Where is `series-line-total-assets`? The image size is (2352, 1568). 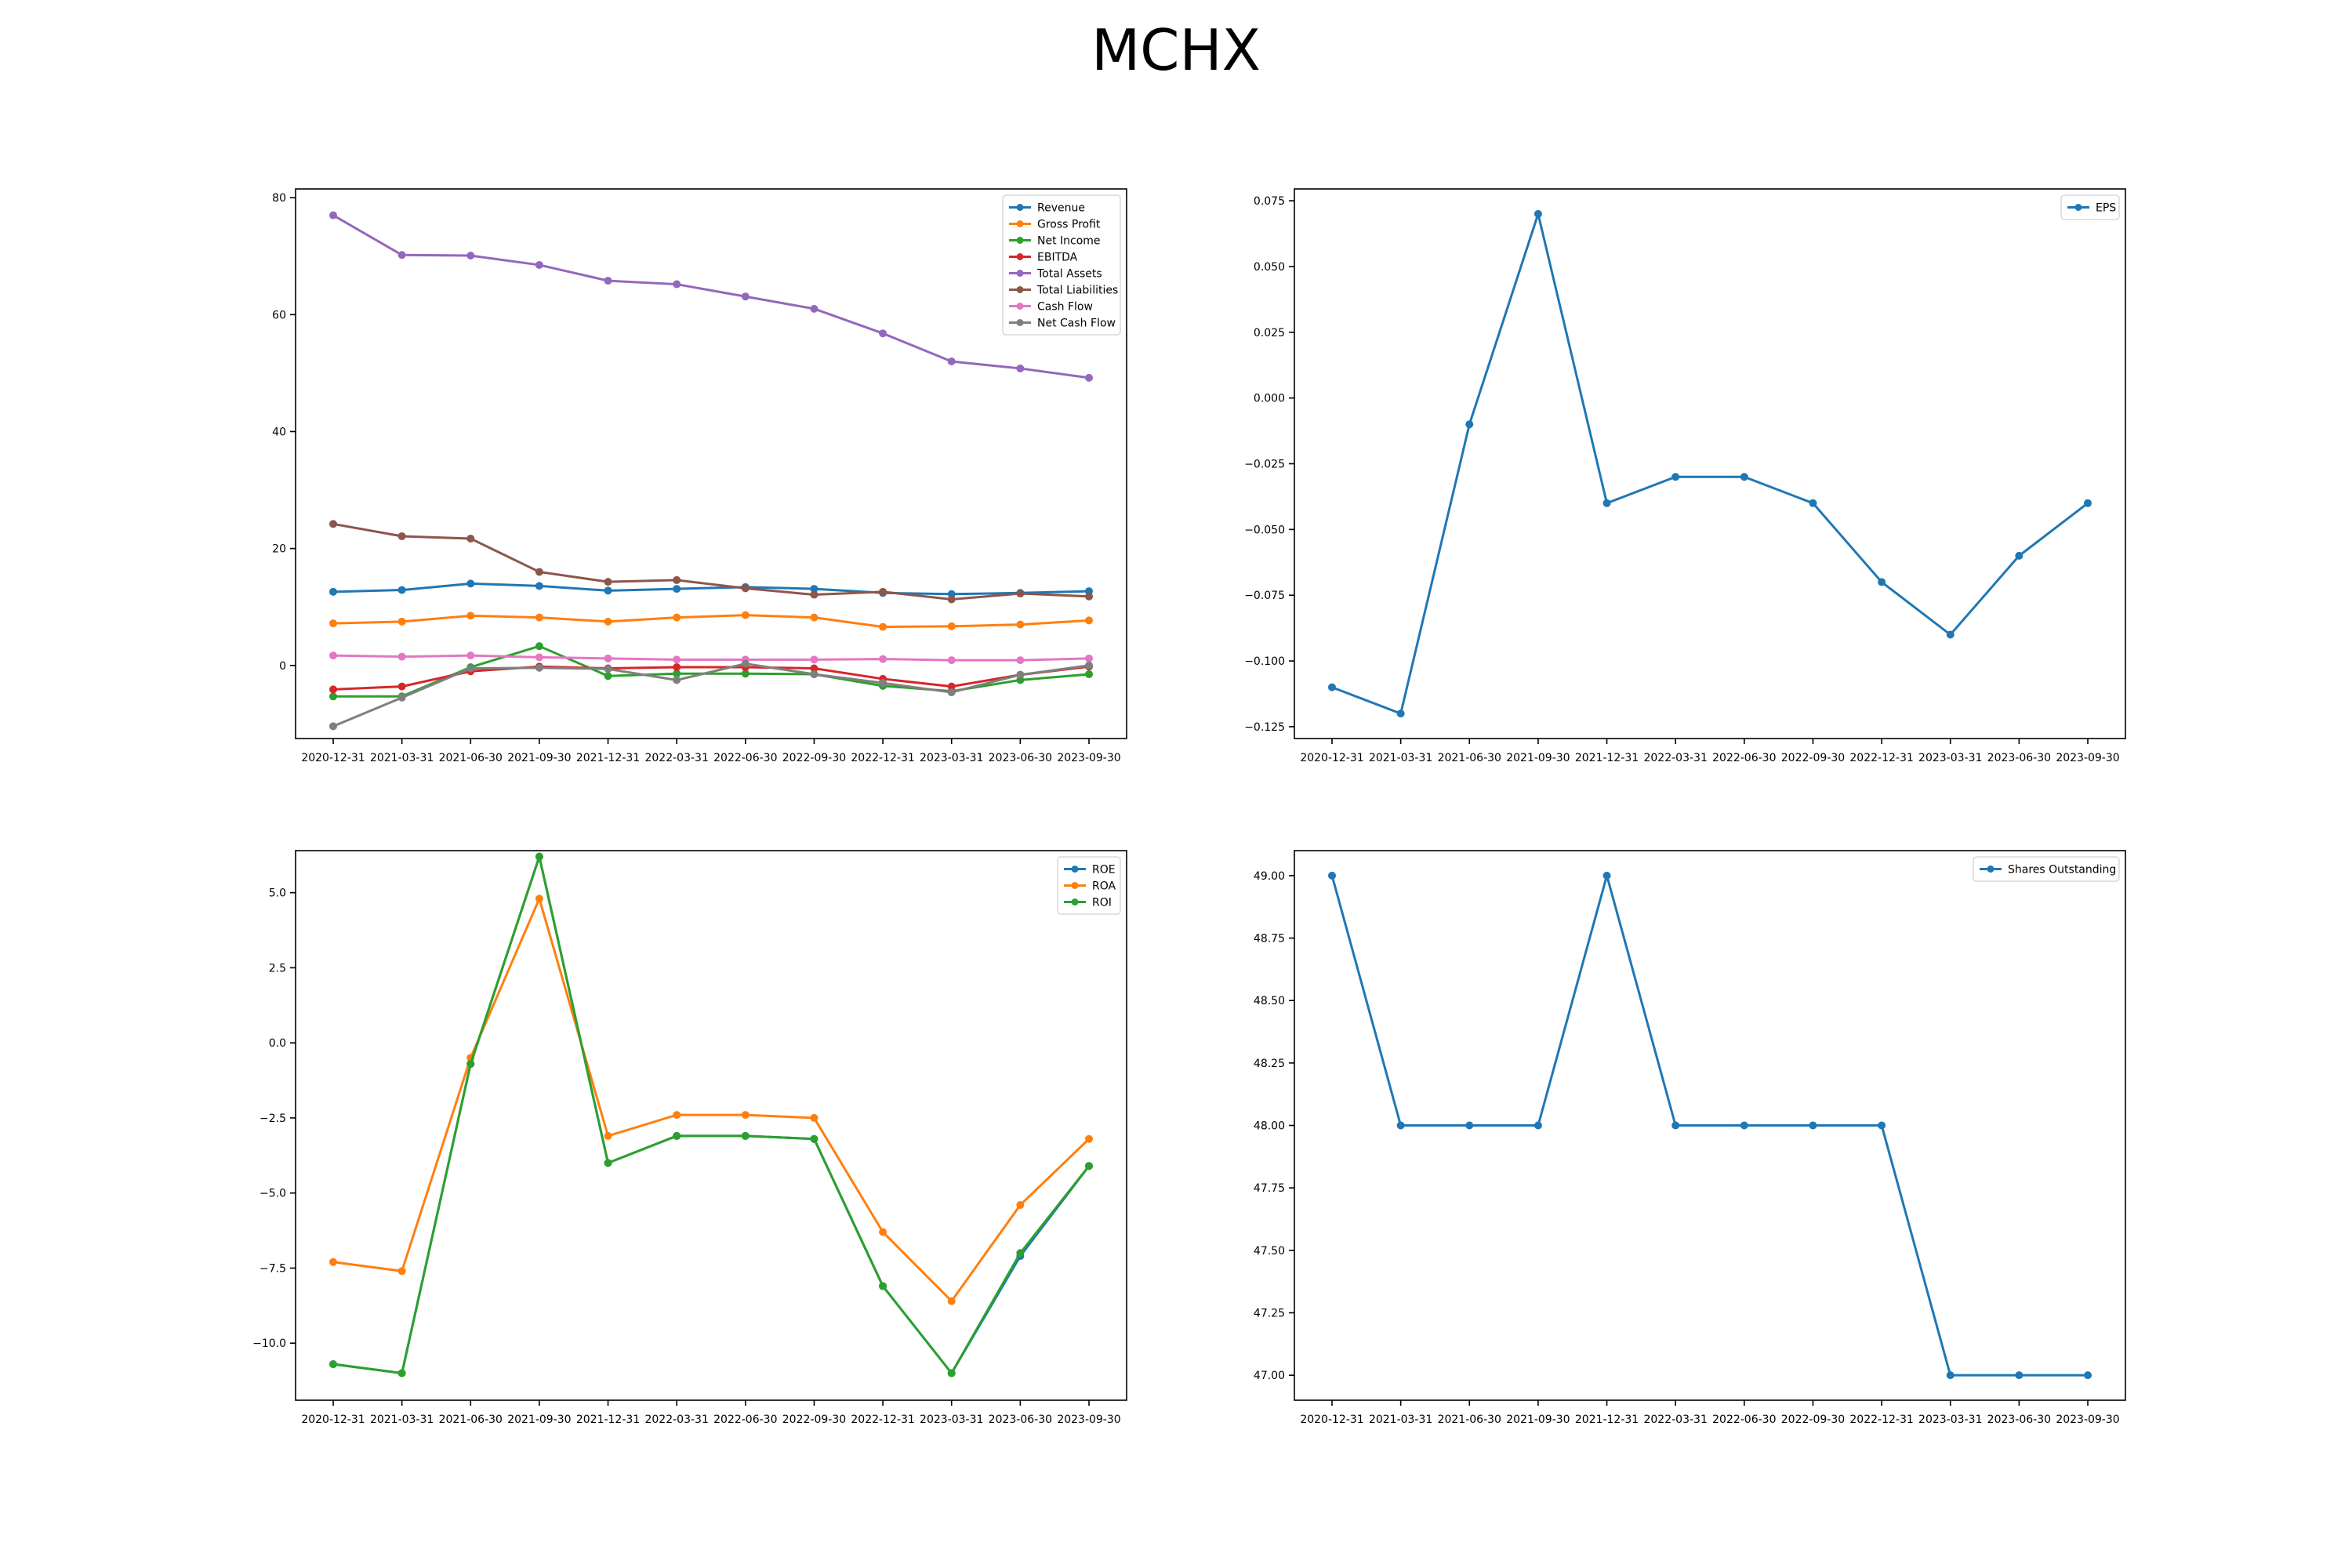 series-line-total-assets is located at coordinates (711, 296).